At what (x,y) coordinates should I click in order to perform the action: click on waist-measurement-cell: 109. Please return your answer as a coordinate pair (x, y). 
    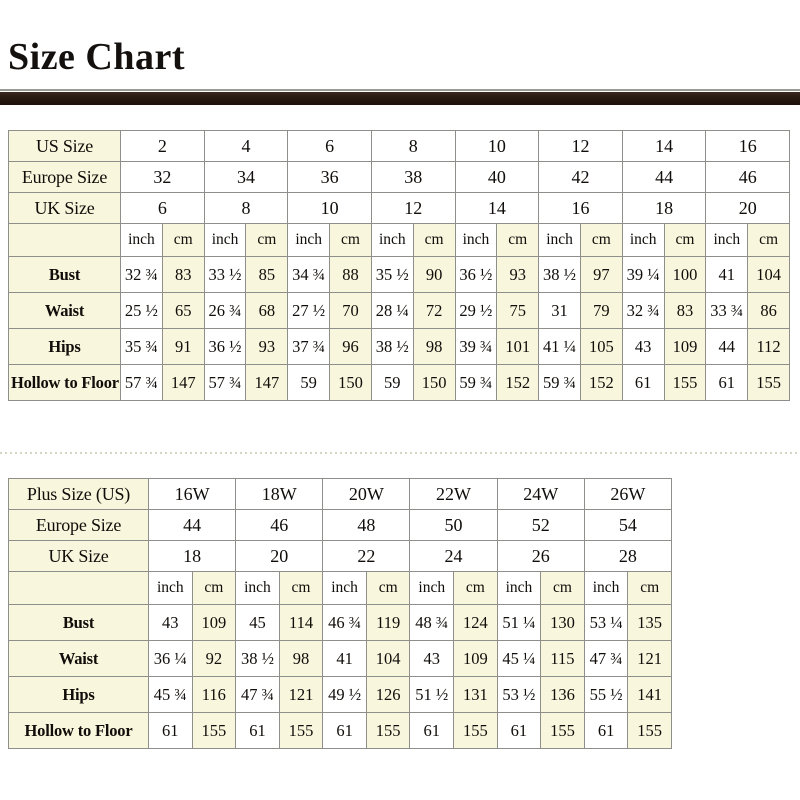
    Looking at the image, I should click on (475, 658).